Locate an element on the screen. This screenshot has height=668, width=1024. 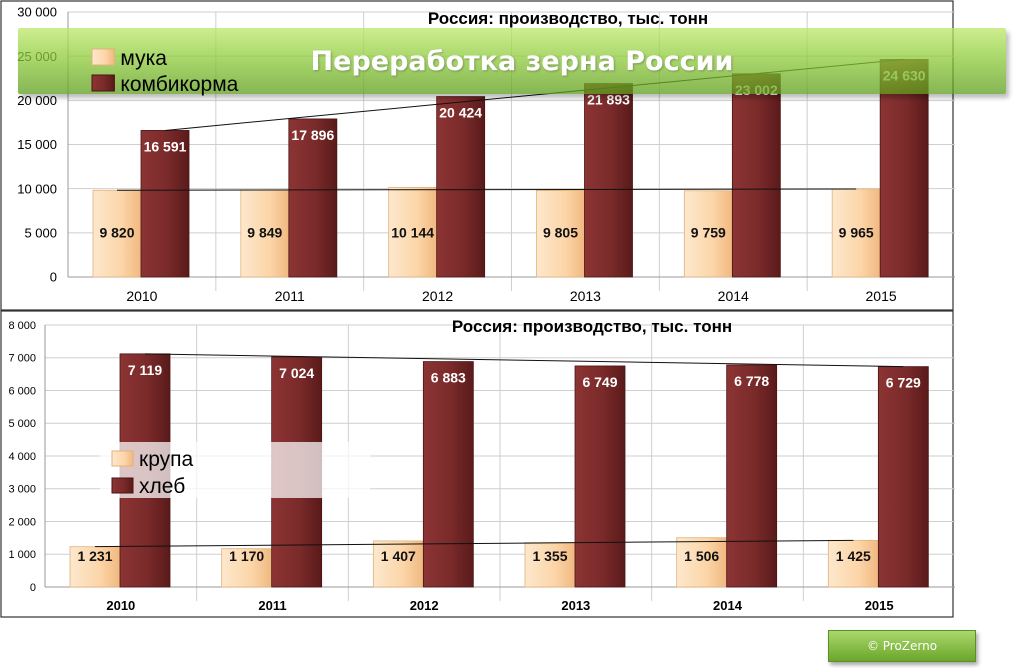
legend-label: хлеб is located at coordinates (162, 486).